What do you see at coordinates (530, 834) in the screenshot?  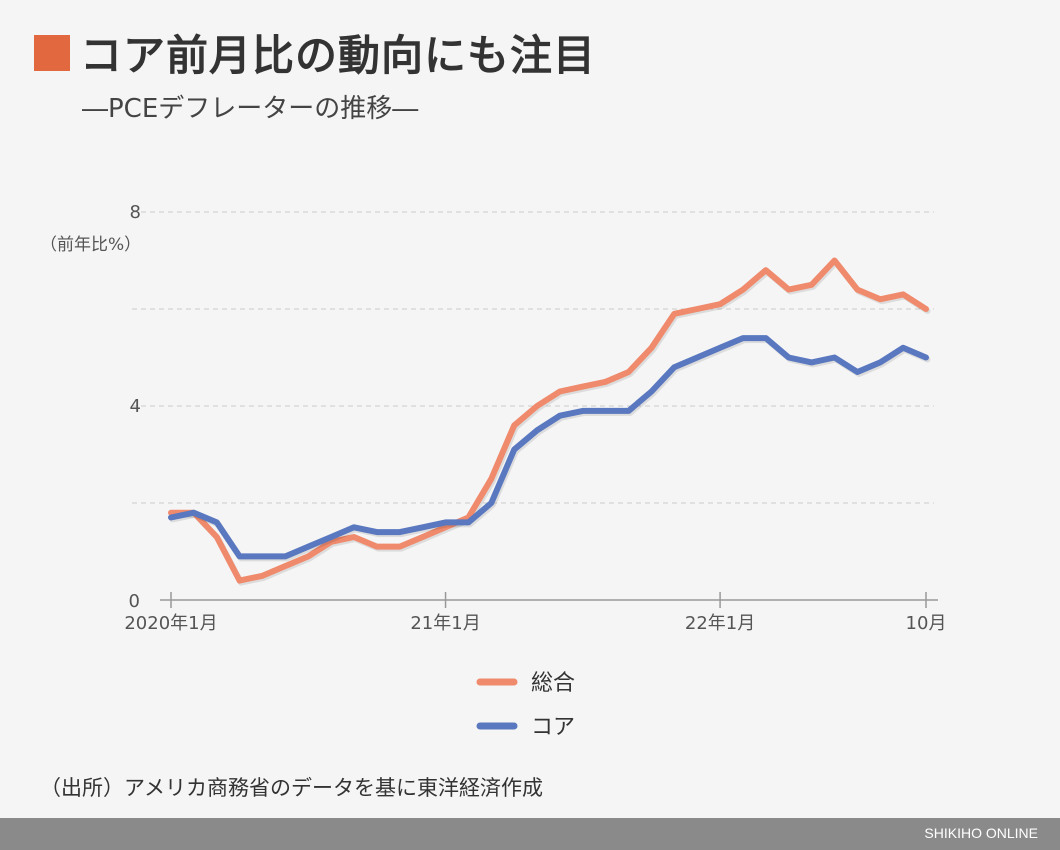 I see `footer-bar: SHIKIHO ONLINE` at bounding box center [530, 834].